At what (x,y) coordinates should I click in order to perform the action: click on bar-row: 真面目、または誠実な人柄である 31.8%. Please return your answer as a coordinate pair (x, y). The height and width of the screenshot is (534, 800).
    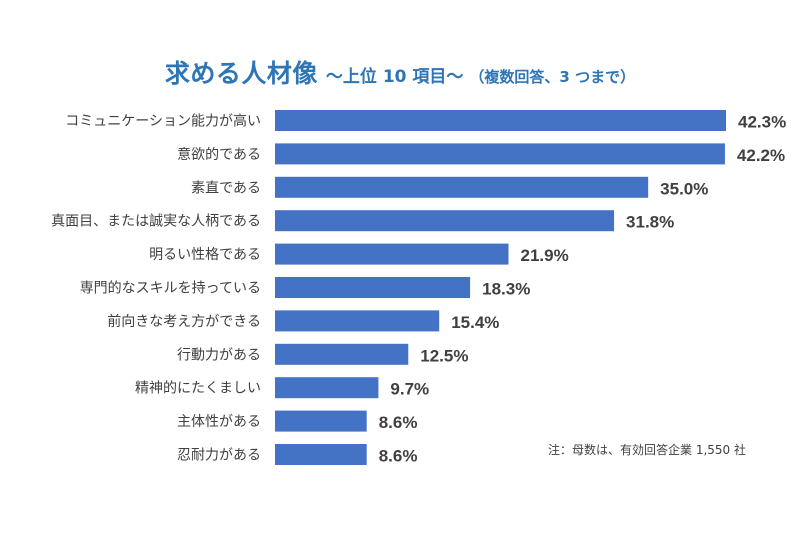
    Looking at the image, I should click on (362, 221).